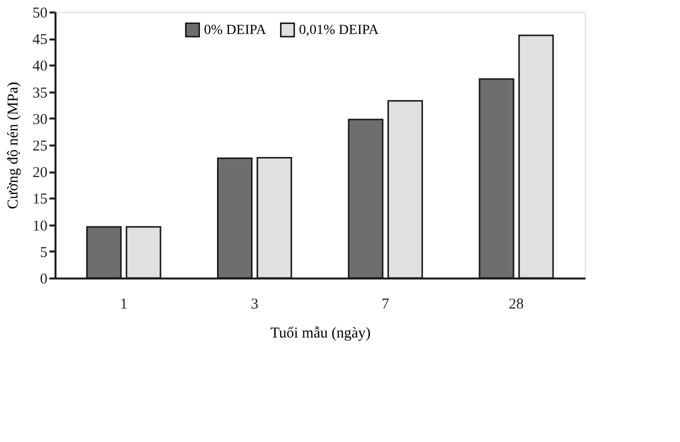  What do you see at coordinates (320, 334) in the screenshot?
I see `x-axis-title: Tuổi mẫu (ngày)` at bounding box center [320, 334].